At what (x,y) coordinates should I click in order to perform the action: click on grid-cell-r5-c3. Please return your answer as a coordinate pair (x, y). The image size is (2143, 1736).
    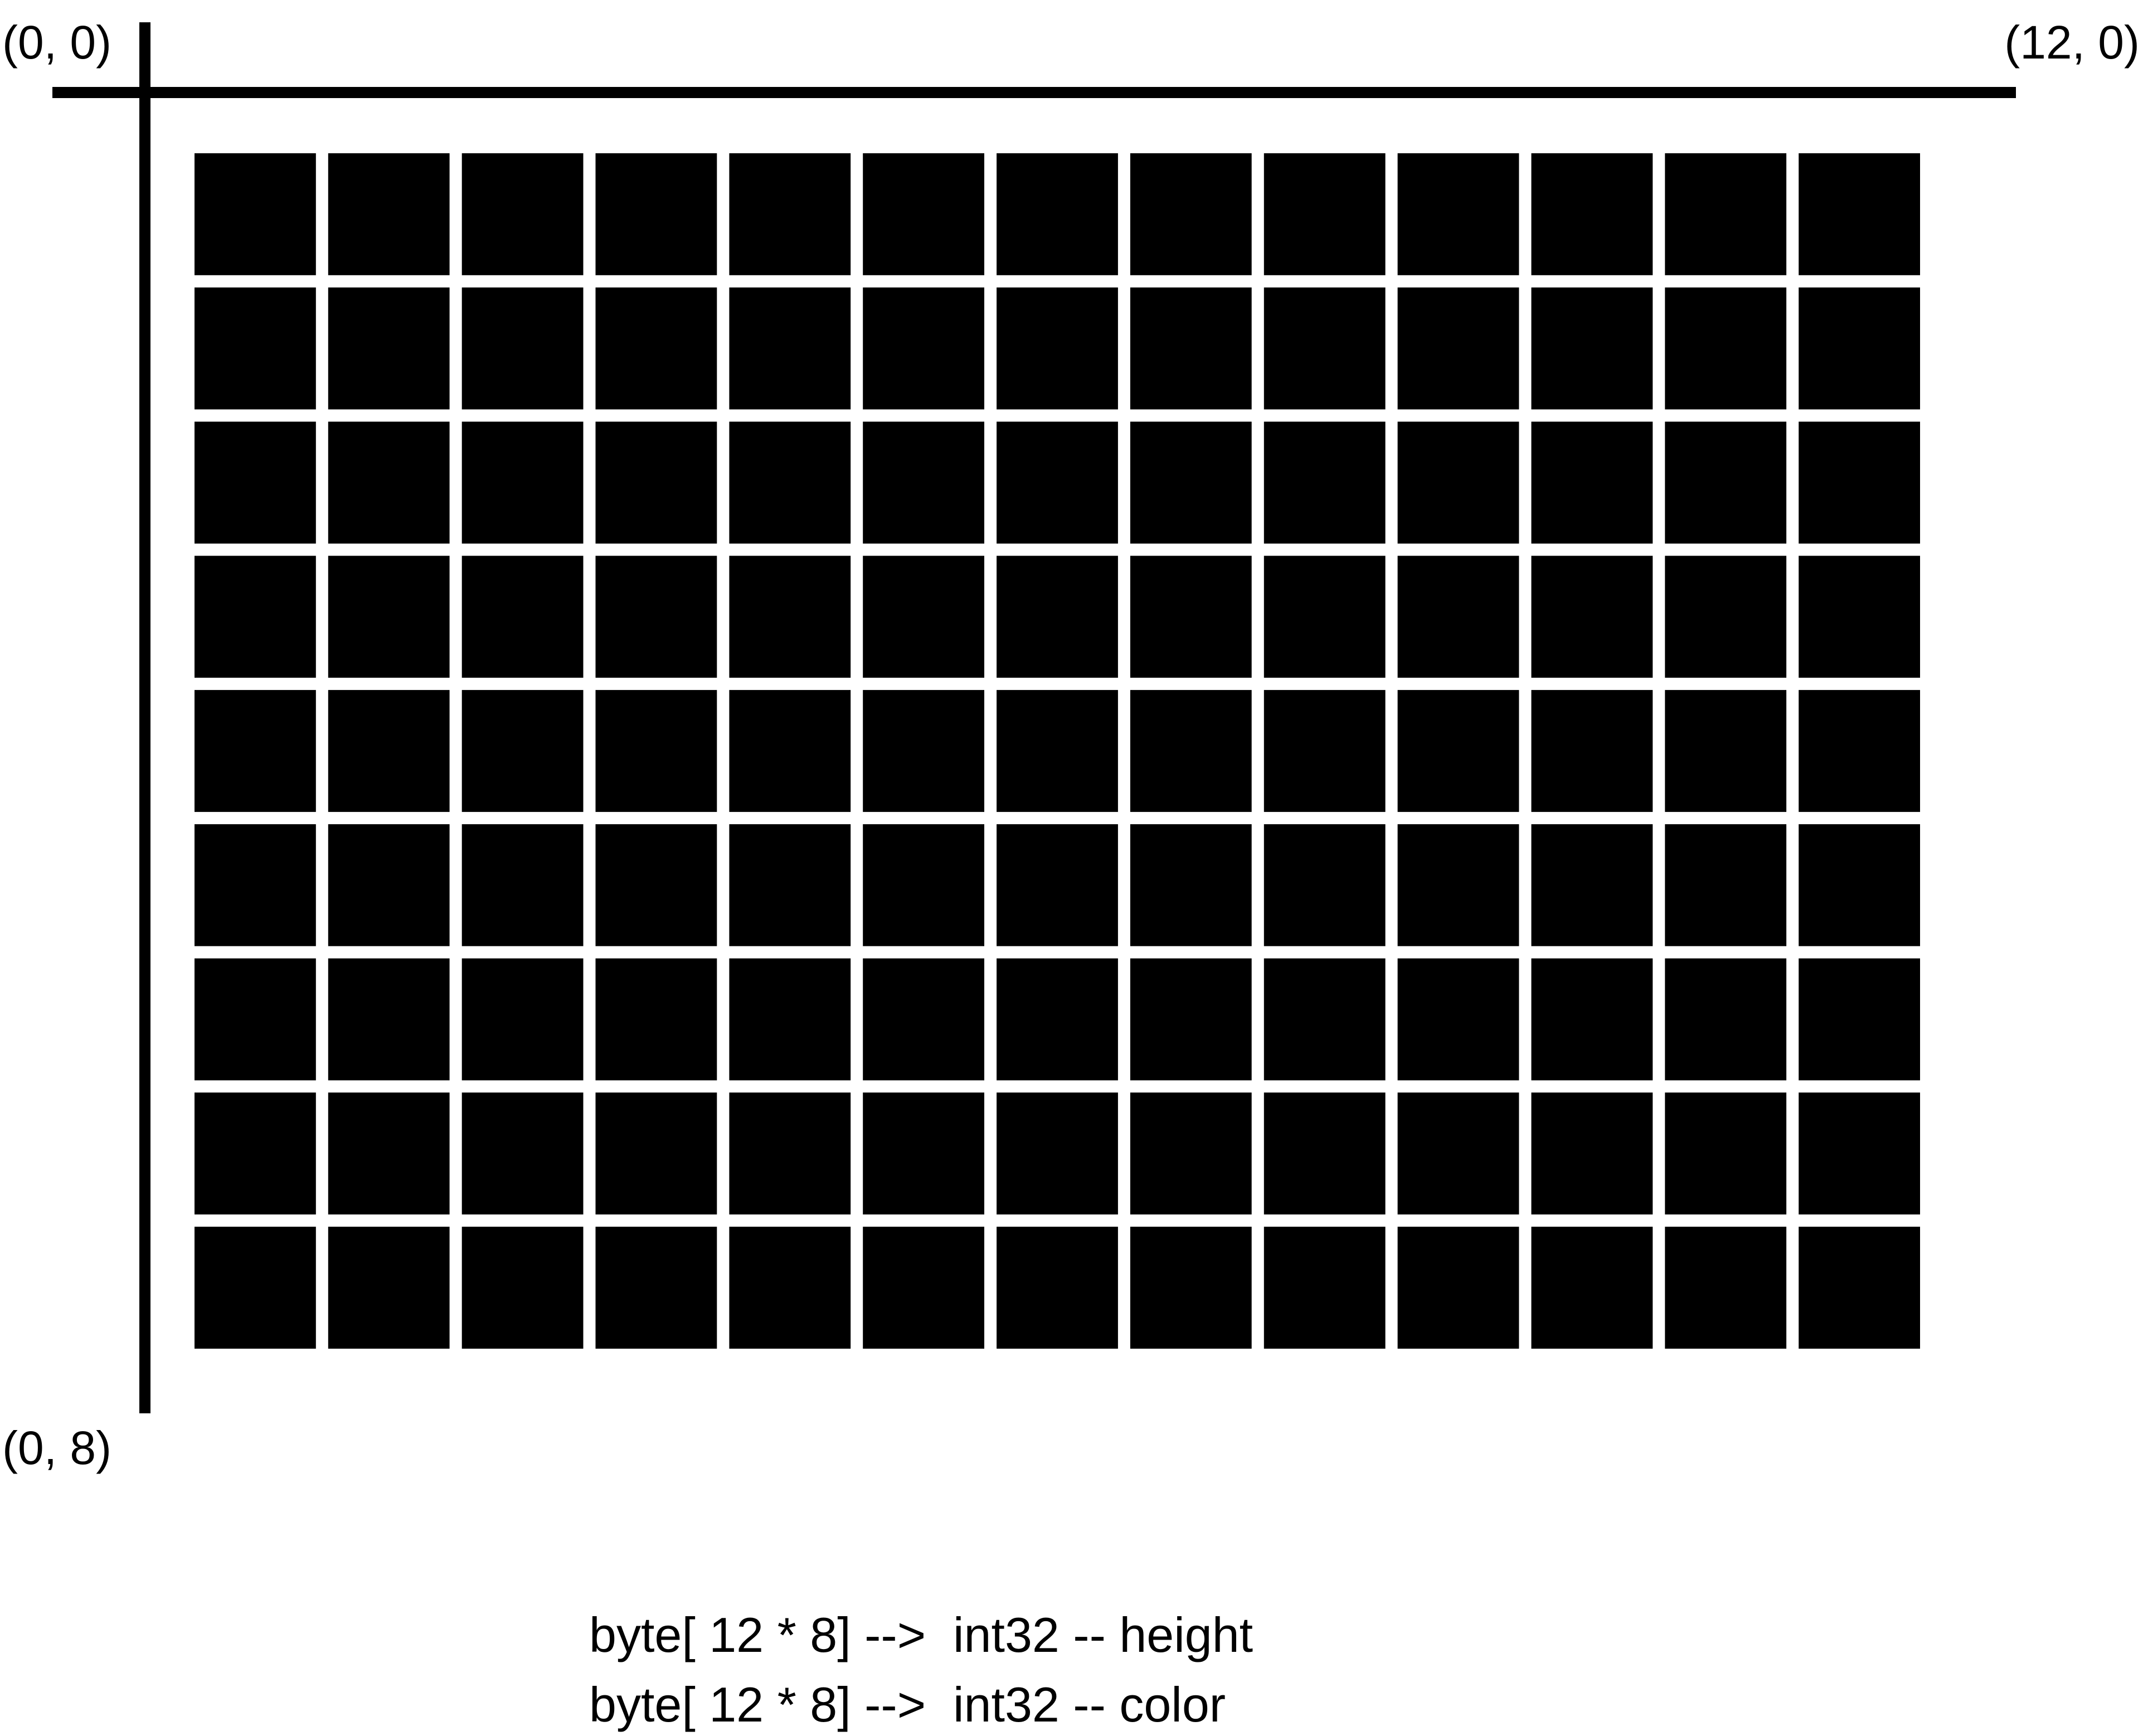
    Looking at the image, I should click on (656, 885).